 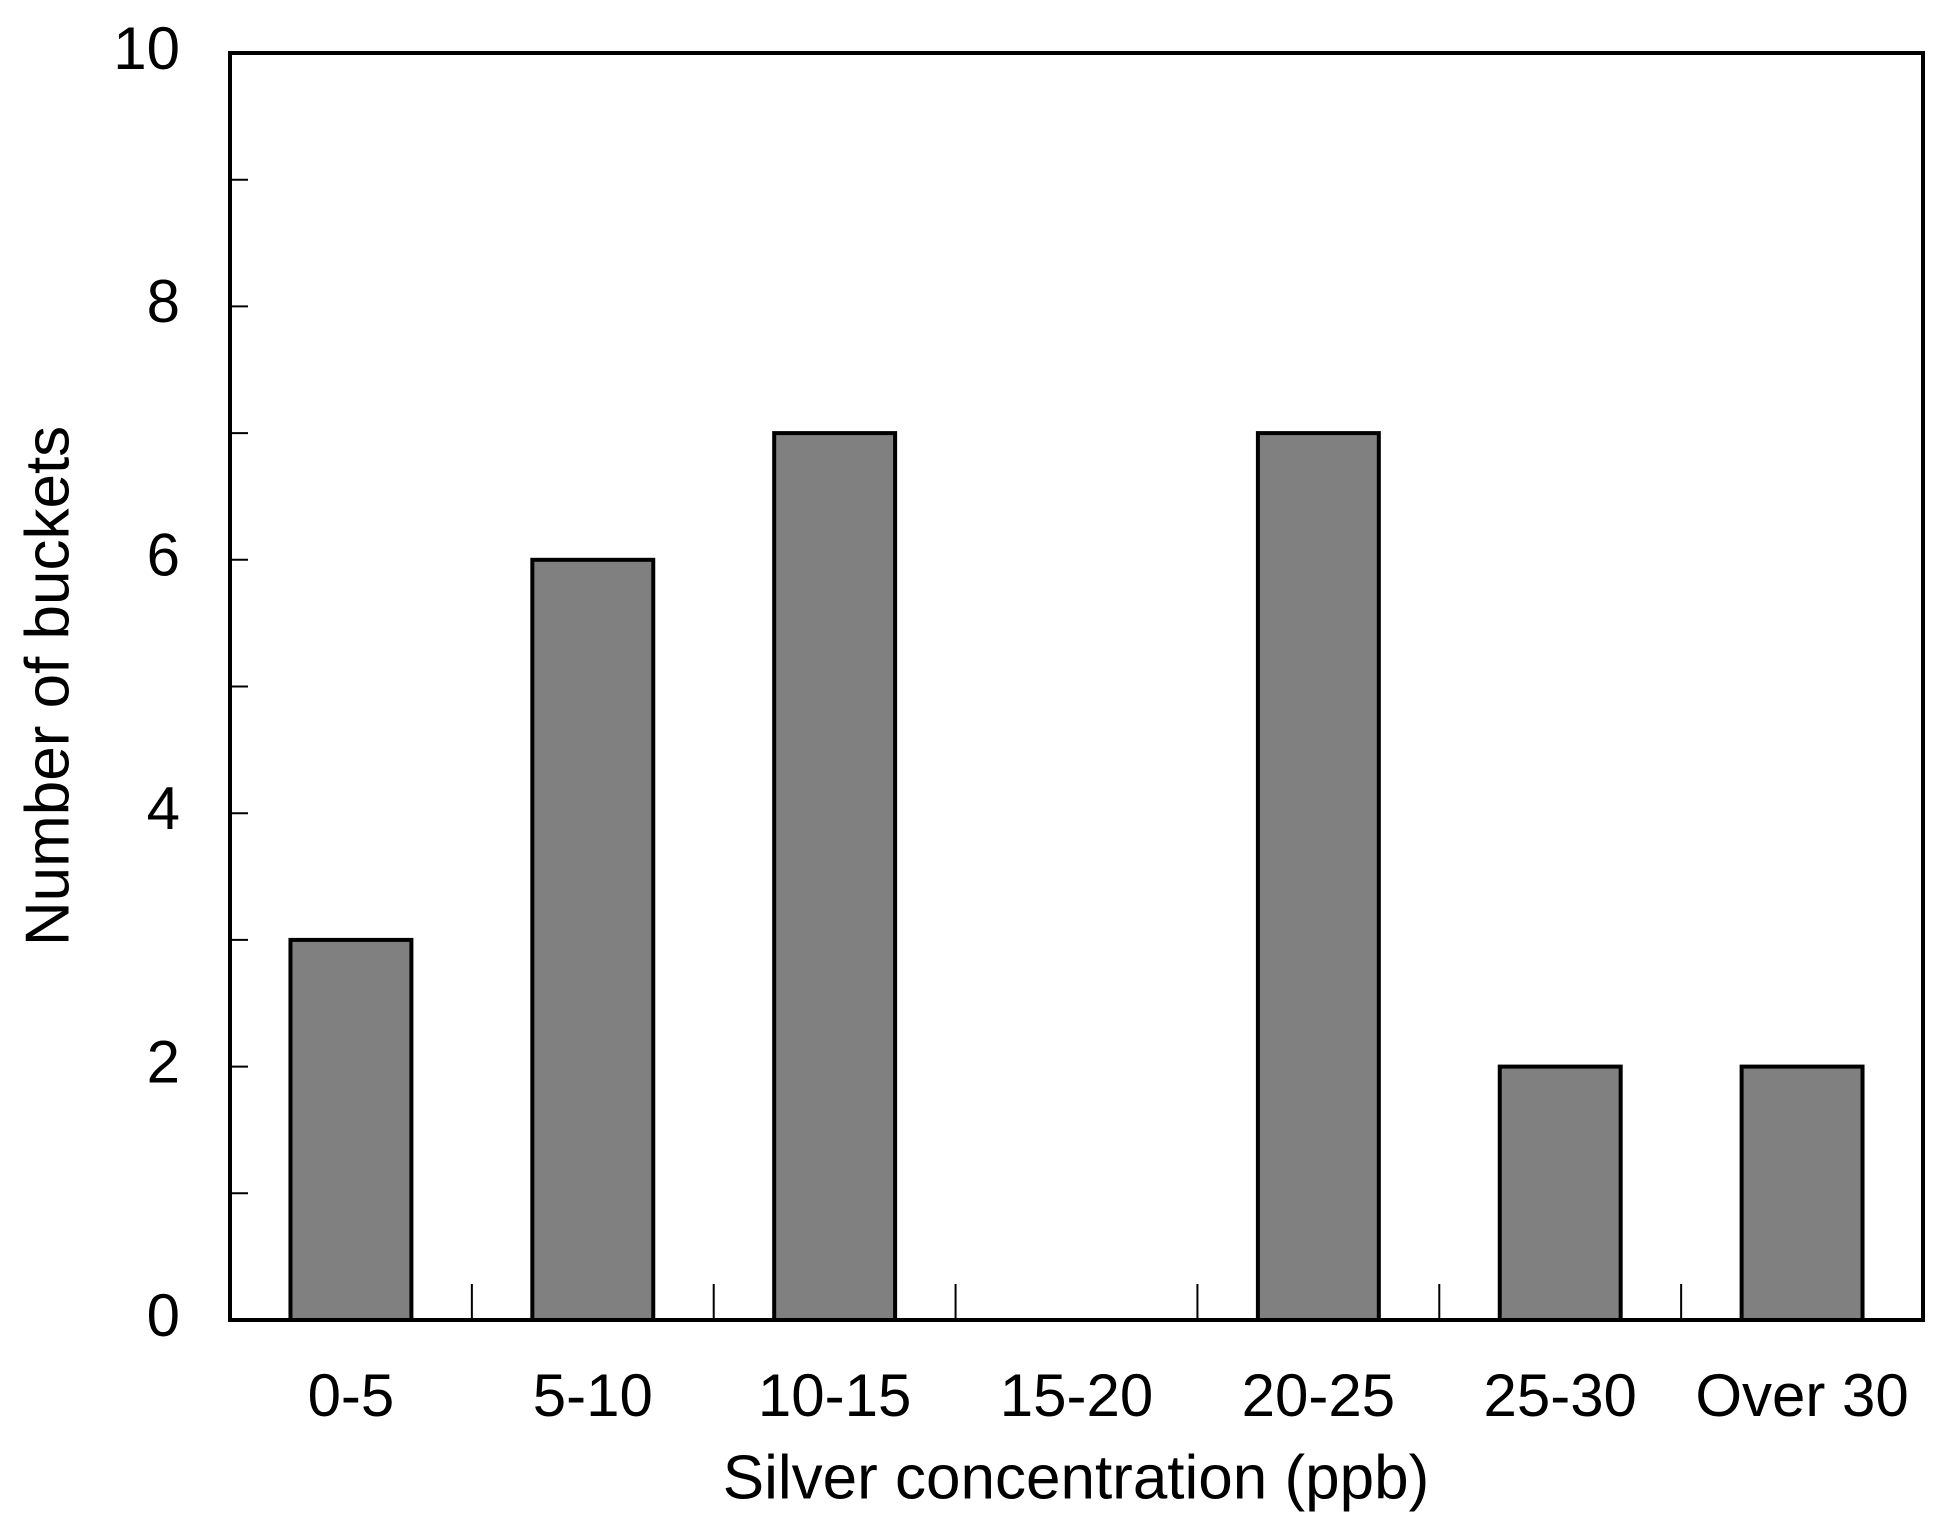 What do you see at coordinates (1559, 1395) in the screenshot?
I see `x-tick-label: 25-30` at bounding box center [1559, 1395].